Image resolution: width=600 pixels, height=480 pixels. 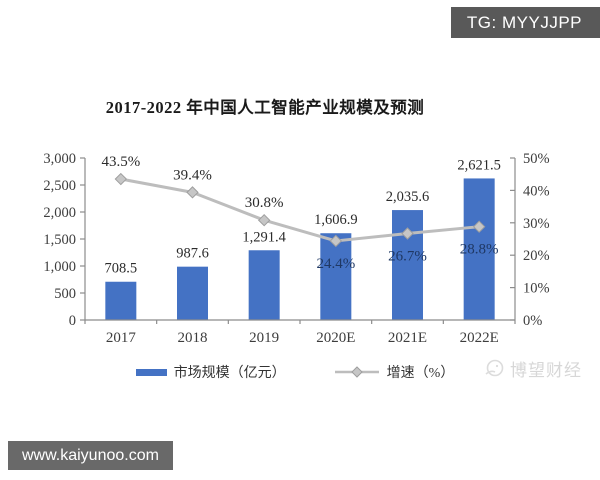 I want to click on watermark-bowang: 博望财经, so click(x=532, y=368).